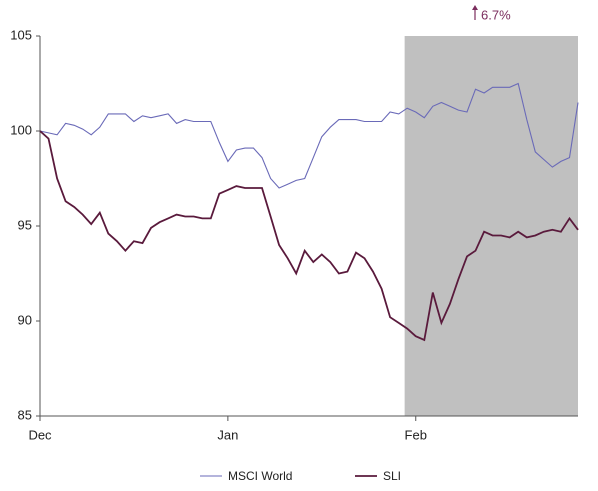 The image size is (598, 491). Describe the element at coordinates (496, 14) in the screenshot. I see `annotation-text: 6.7%` at that location.